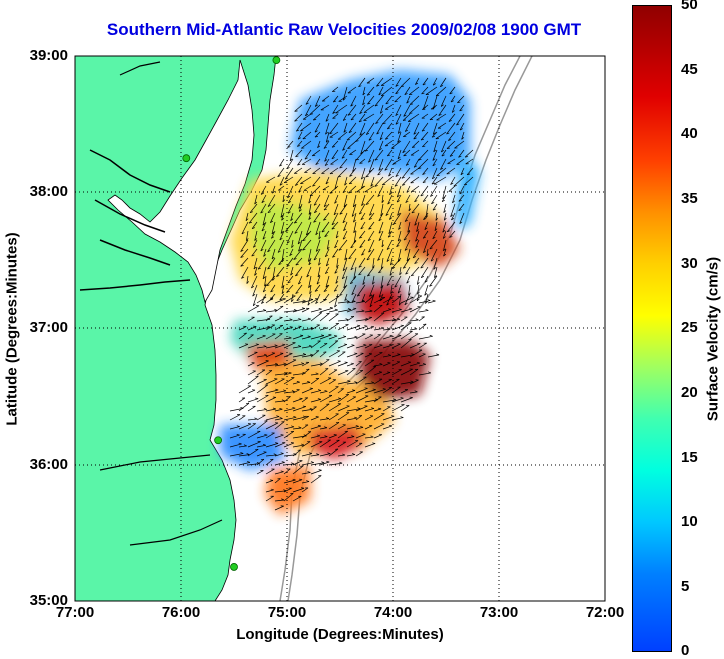 The height and width of the screenshot is (659, 724). Describe the element at coordinates (689, 69) in the screenshot. I see `colorbar-tick: 45` at that location.